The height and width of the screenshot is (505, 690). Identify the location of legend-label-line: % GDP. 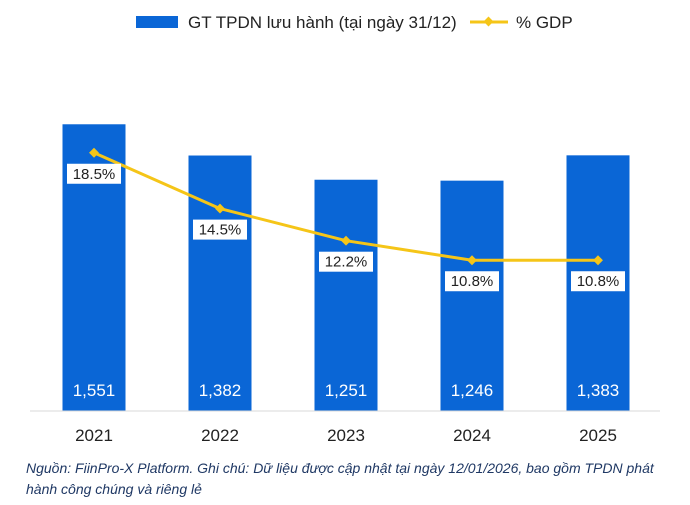
(544, 22).